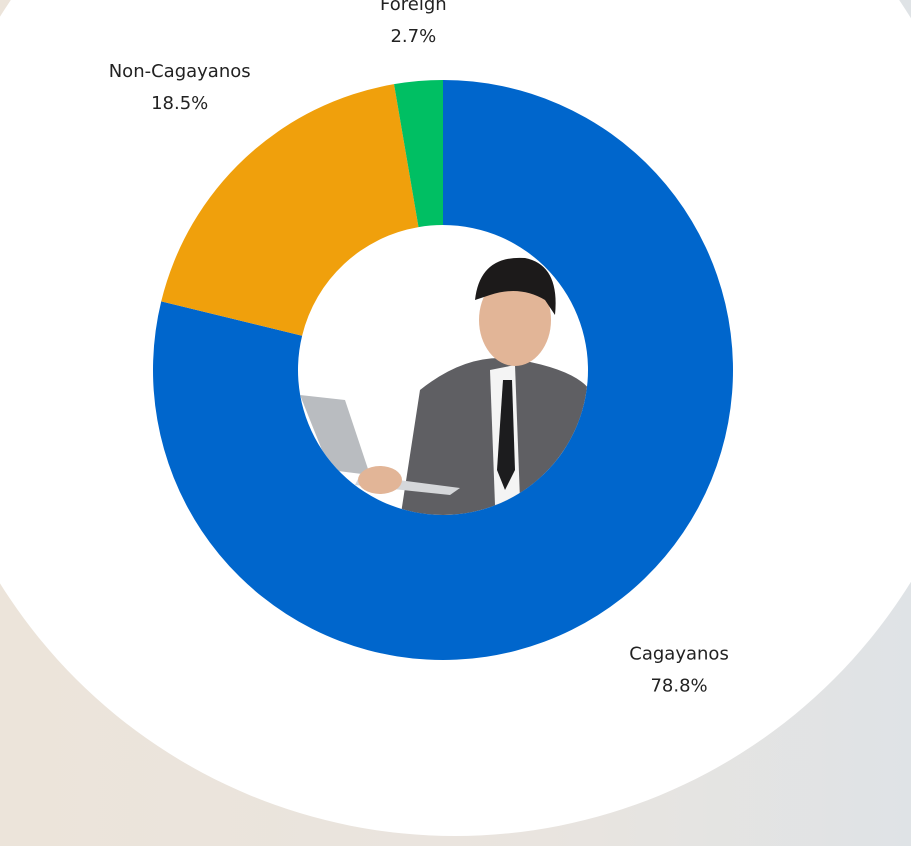  I want to click on slice-value: 78.8%, so click(678, 685).